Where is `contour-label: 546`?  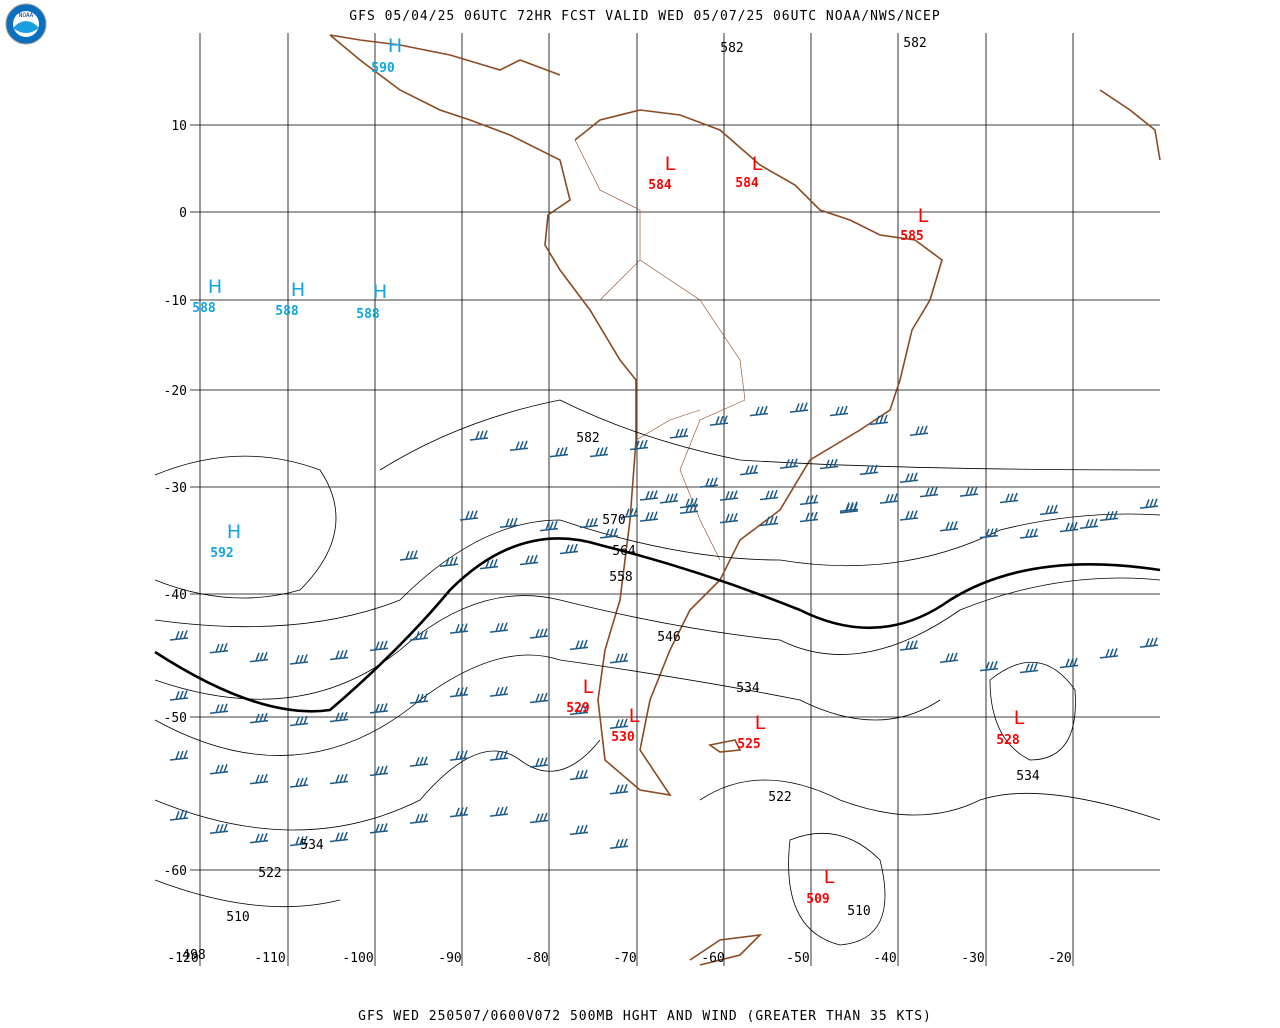
contour-label: 546 is located at coordinates (668, 637).